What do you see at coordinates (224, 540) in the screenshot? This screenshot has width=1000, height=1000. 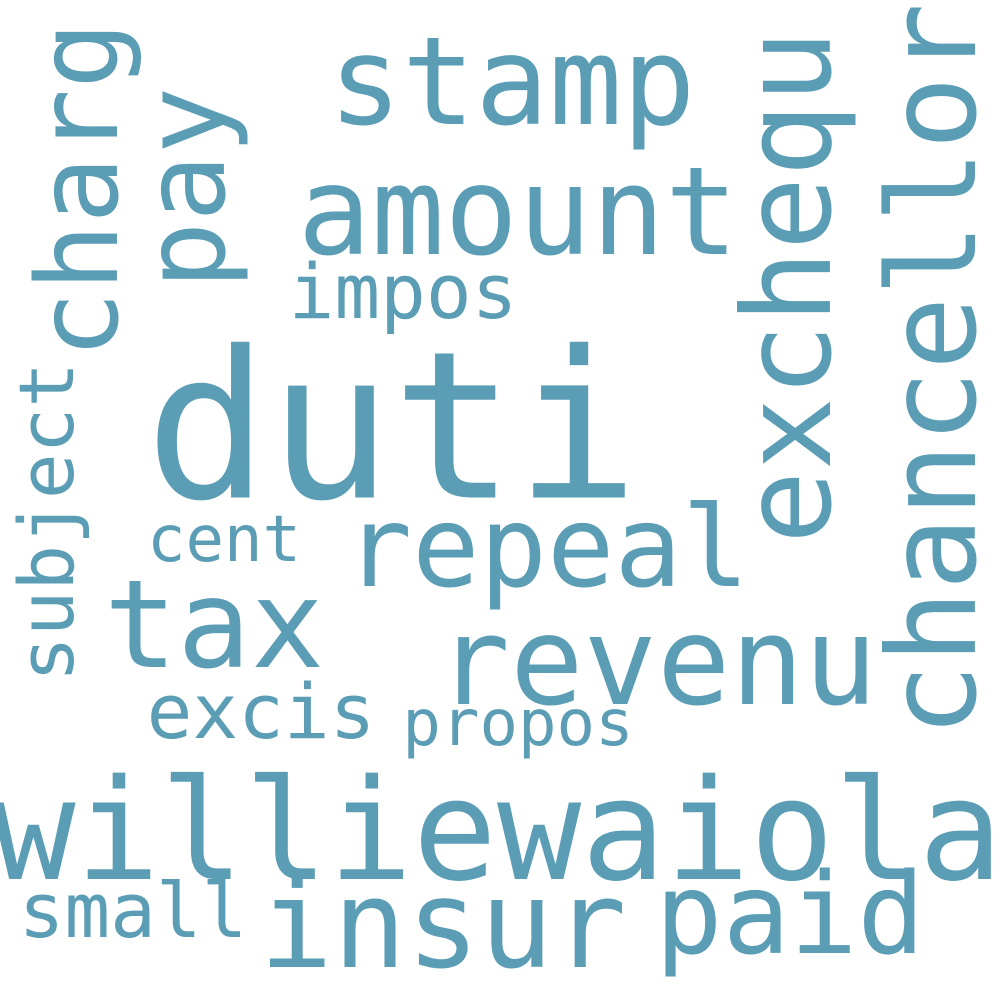 I see `word-cent: cent` at bounding box center [224, 540].